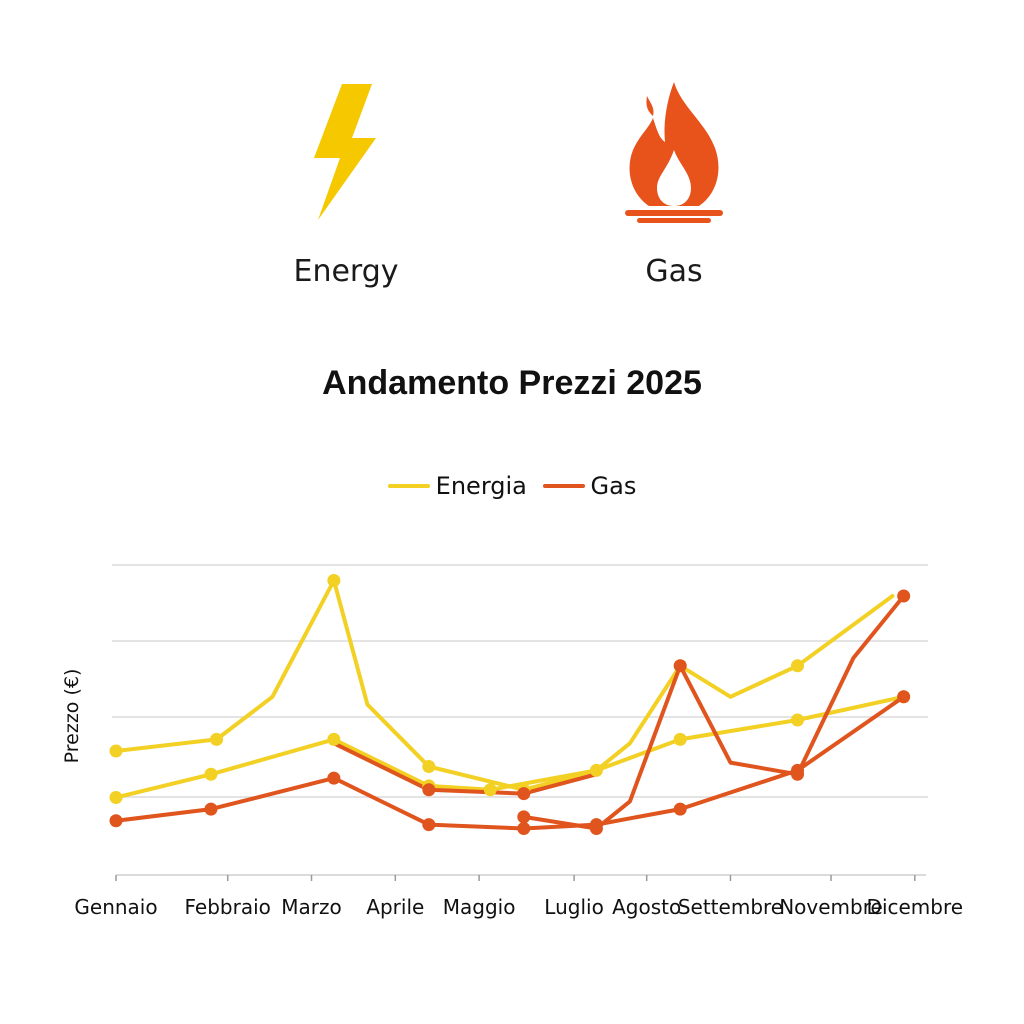  I want to click on legend-item-gas: Gas, so click(589, 486).